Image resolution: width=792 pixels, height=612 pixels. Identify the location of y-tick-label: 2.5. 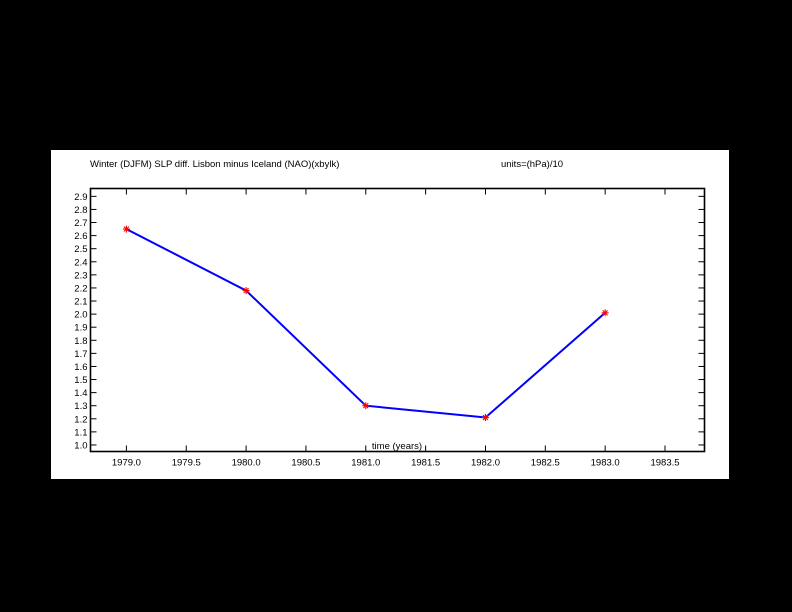
(80, 249).